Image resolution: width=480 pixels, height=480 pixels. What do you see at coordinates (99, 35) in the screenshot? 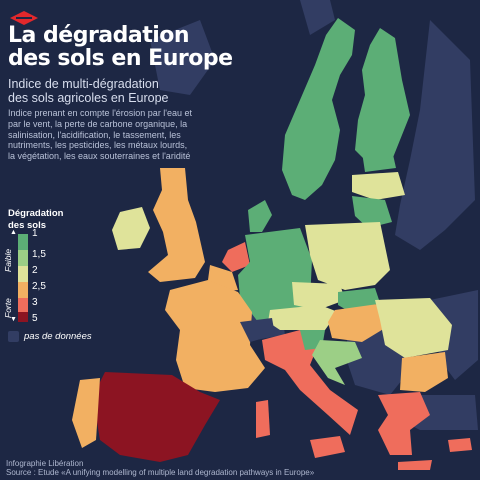
I see `title-line1: La dégradation` at bounding box center [99, 35].